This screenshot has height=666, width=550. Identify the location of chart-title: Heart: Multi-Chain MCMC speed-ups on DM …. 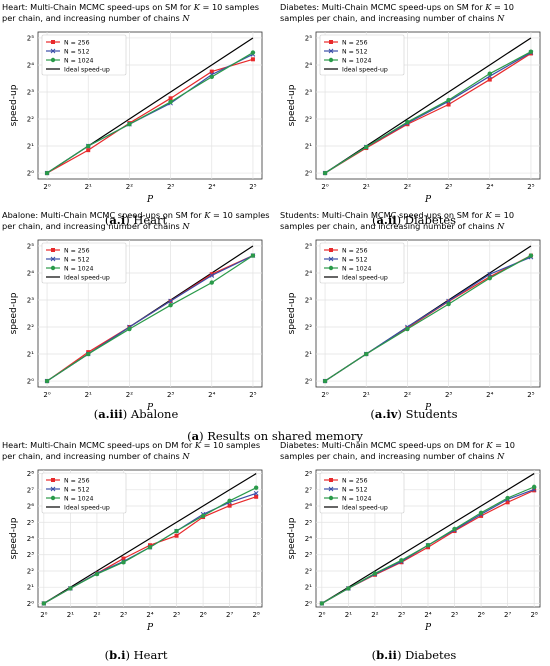
(131, 450).